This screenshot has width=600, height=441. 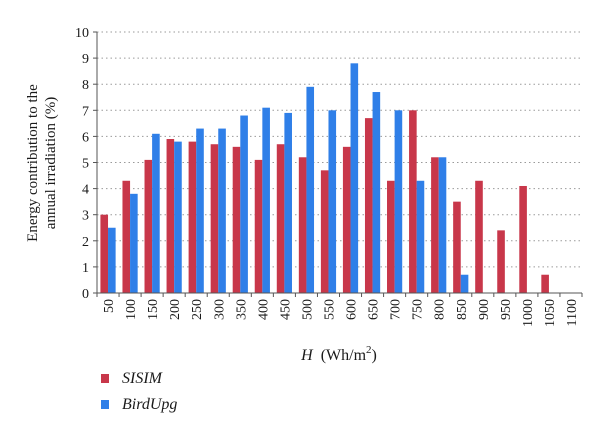 What do you see at coordinates (105, 378) in the screenshot?
I see `legend-swatch-sisim` at bounding box center [105, 378].